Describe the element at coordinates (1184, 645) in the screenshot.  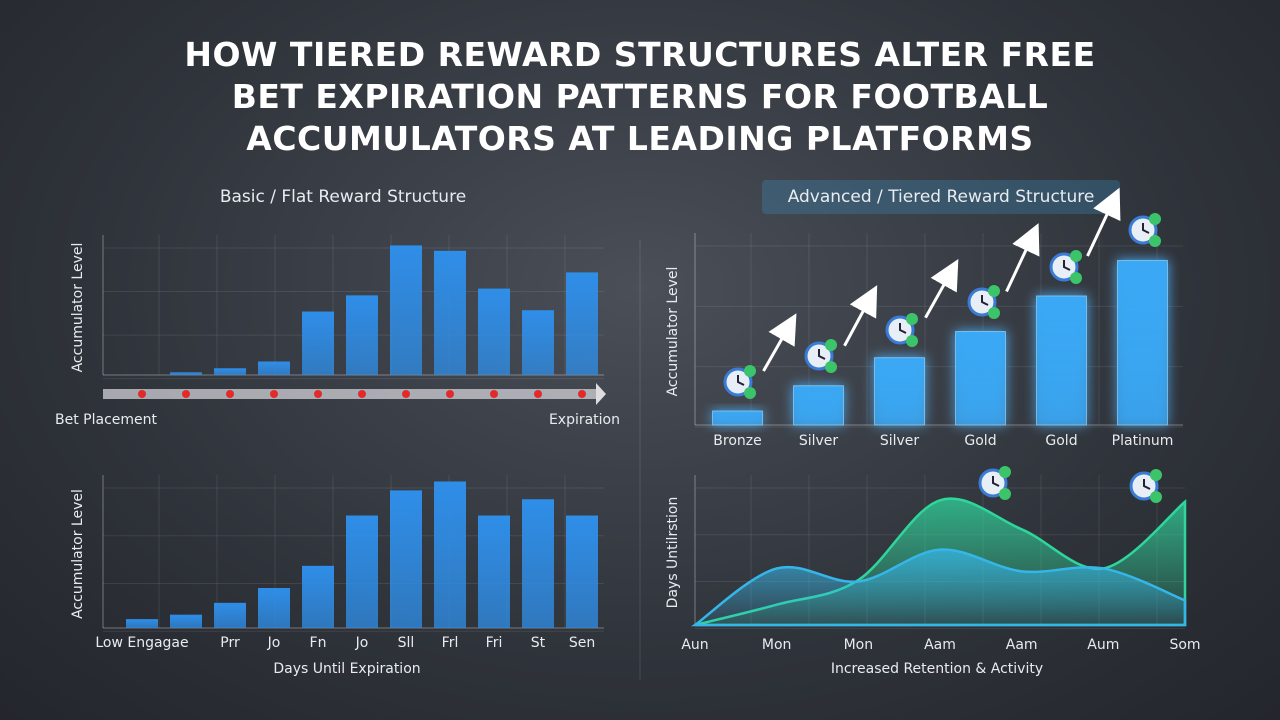
I see `x-tick-label: Som` at that location.